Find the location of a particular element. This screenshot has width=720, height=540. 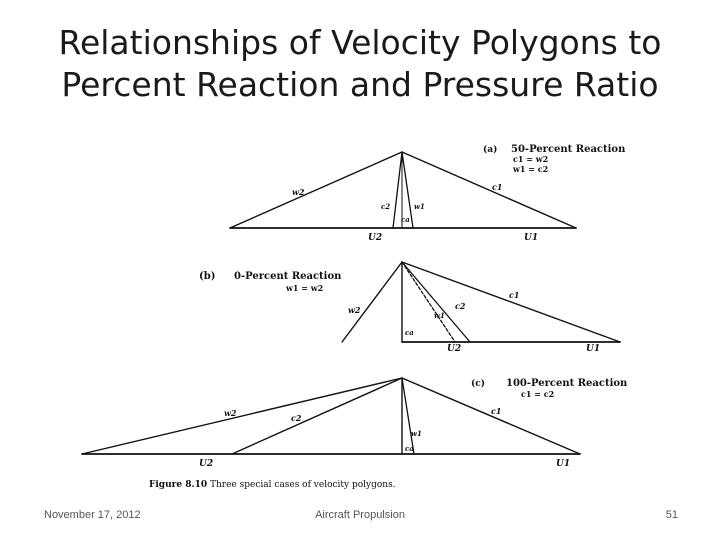

b-label-c1: c1 is located at coordinates (514, 295).